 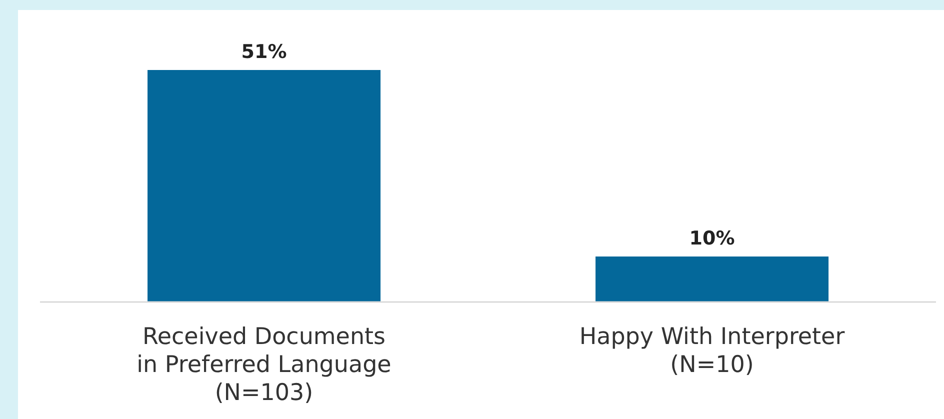 What do you see at coordinates (264, 52) in the screenshot?
I see `data-label: 51%` at bounding box center [264, 52].